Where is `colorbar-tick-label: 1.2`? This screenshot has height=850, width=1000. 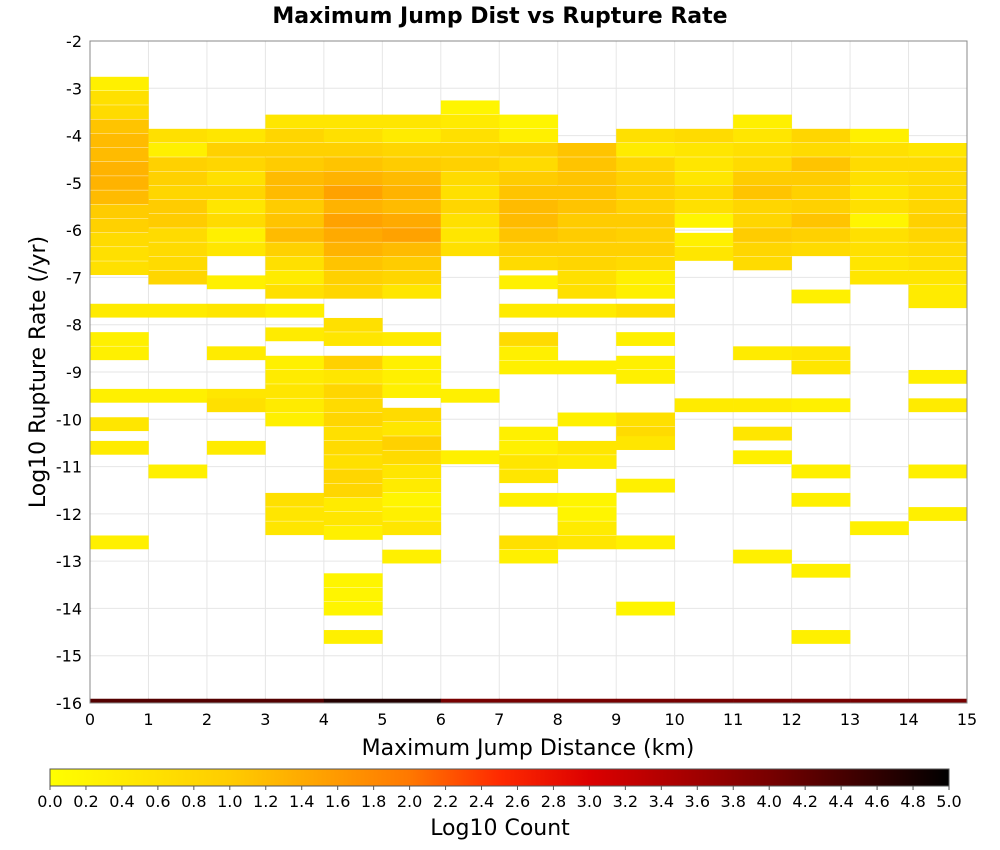 colorbar-tick-label: 1.2 is located at coordinates (265, 801).